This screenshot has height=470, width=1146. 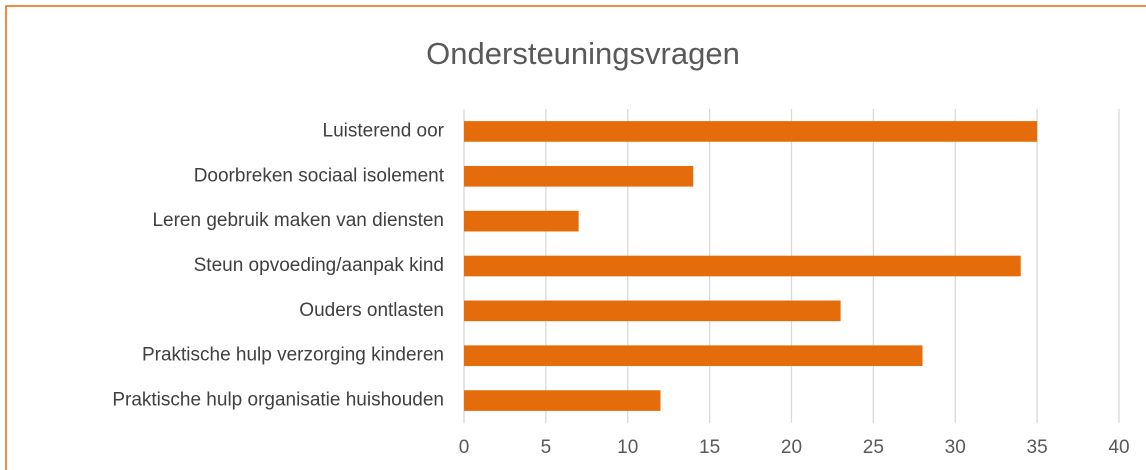 What do you see at coordinates (709, 447) in the screenshot?
I see `x-tick-label: 15` at bounding box center [709, 447].